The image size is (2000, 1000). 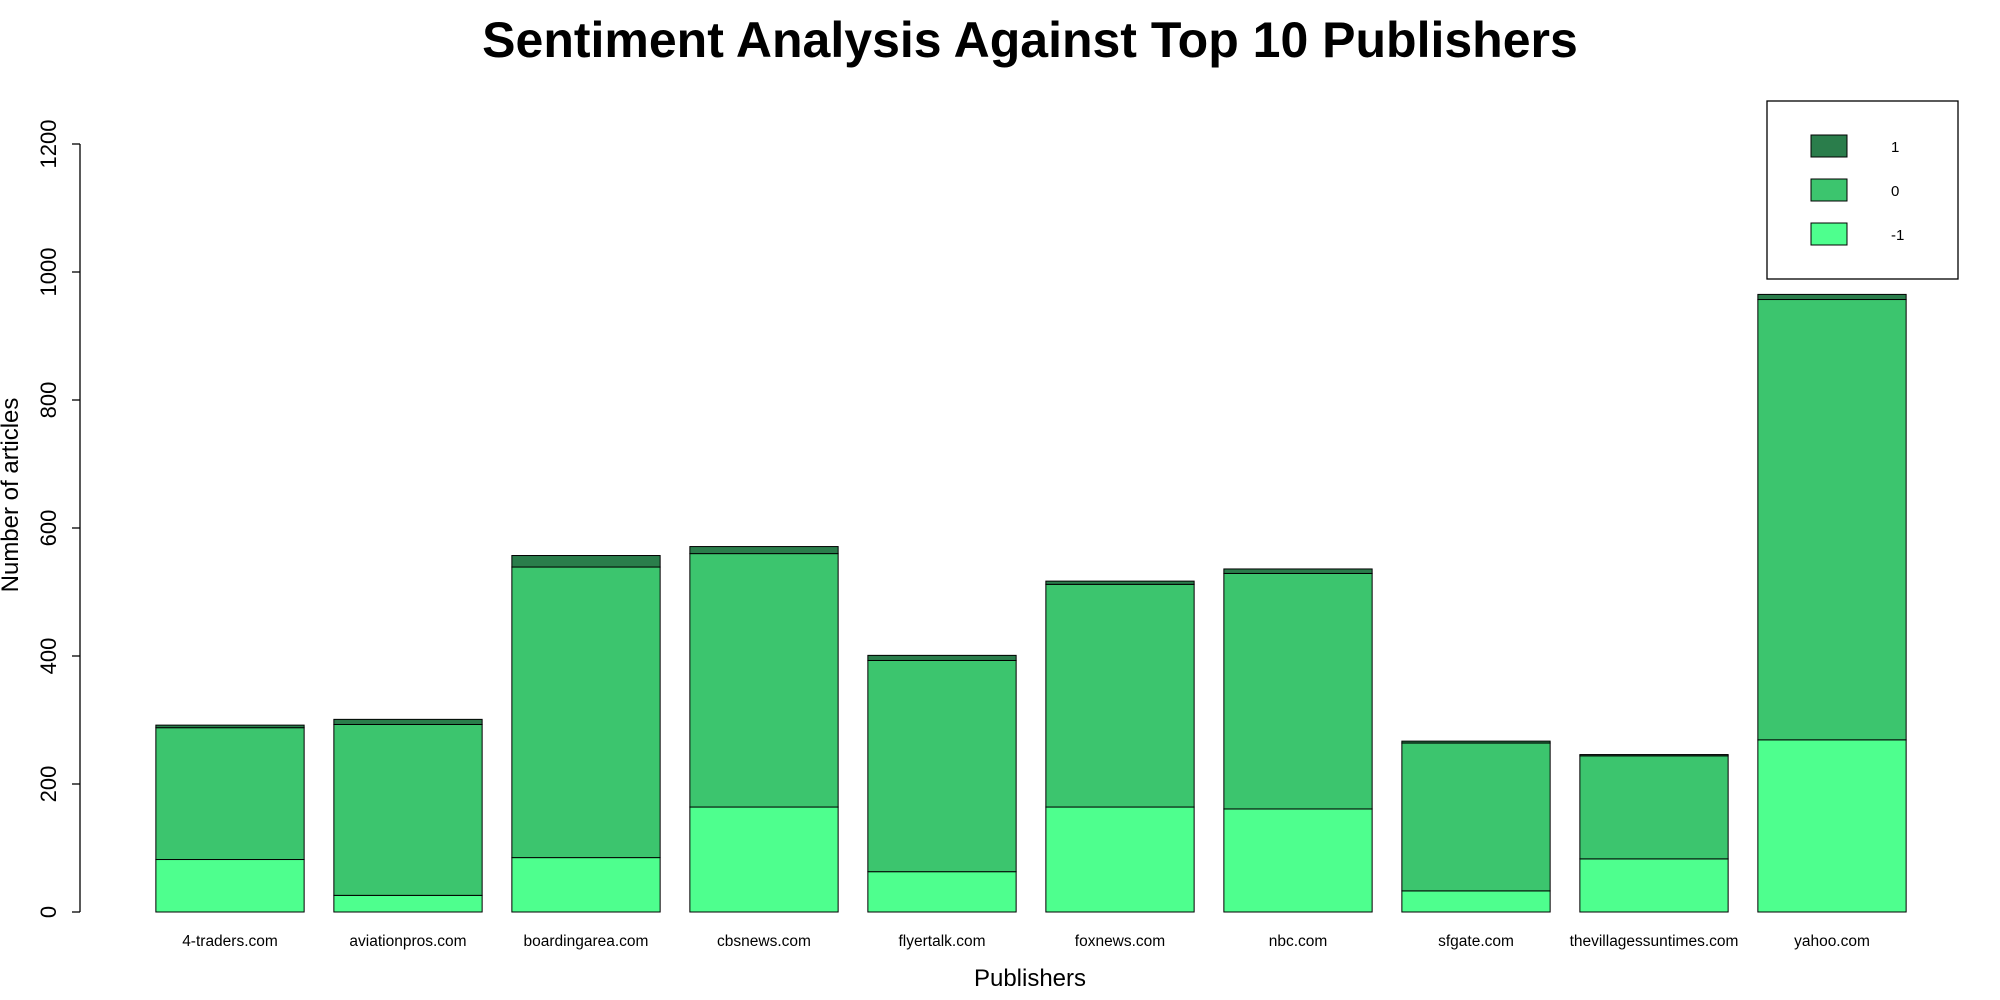 I want to click on y-tick-label: 200, so click(x=48, y=784).